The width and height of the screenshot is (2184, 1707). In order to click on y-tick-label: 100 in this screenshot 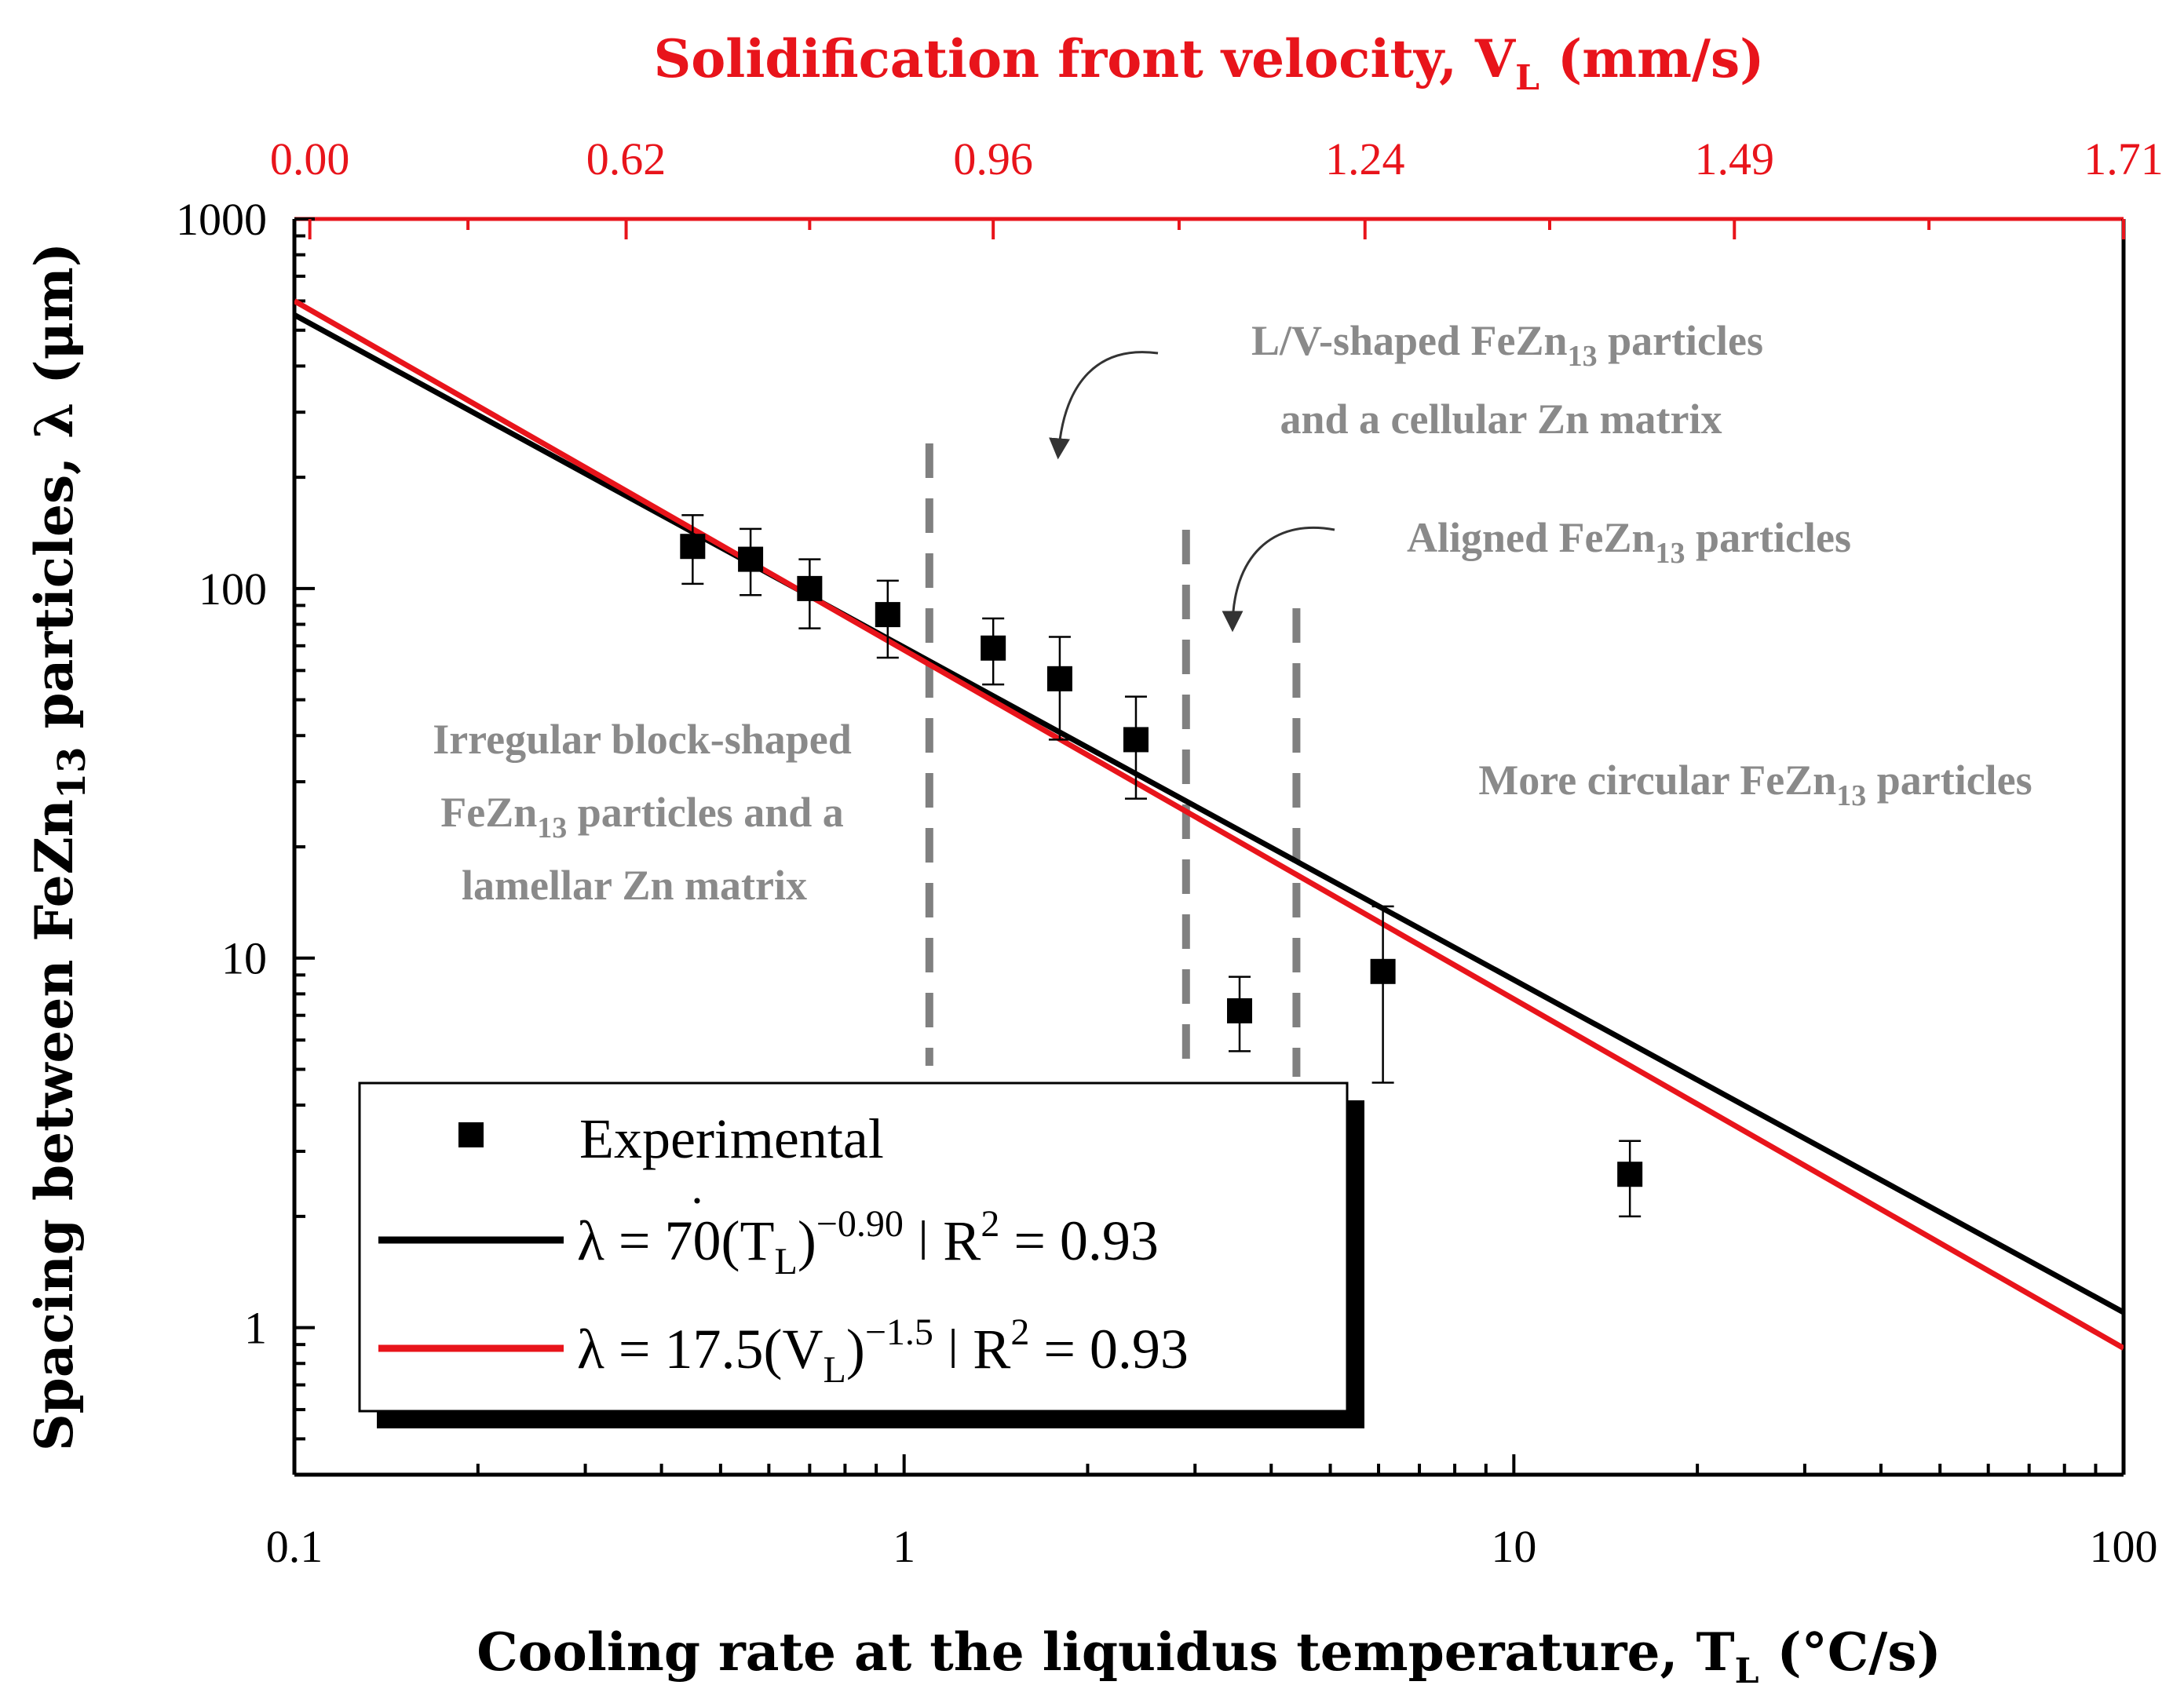, I will do `click(233, 589)`.